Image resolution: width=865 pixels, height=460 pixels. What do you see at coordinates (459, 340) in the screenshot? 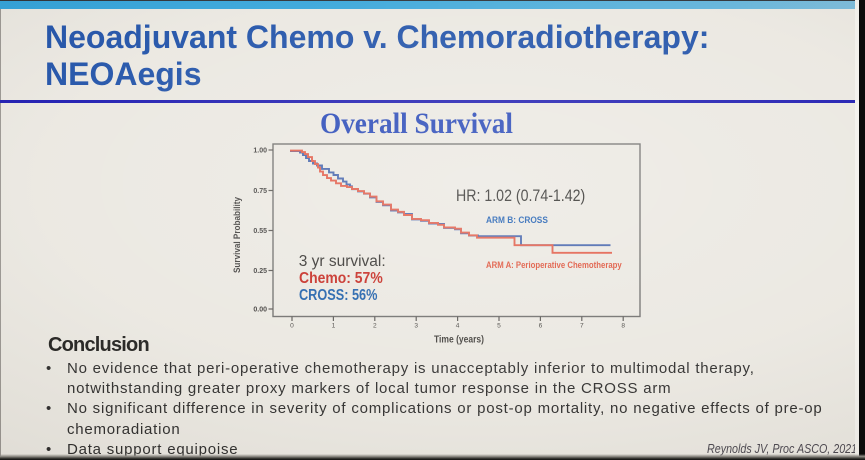
I see `svg-text: Time (years)` at bounding box center [459, 340].